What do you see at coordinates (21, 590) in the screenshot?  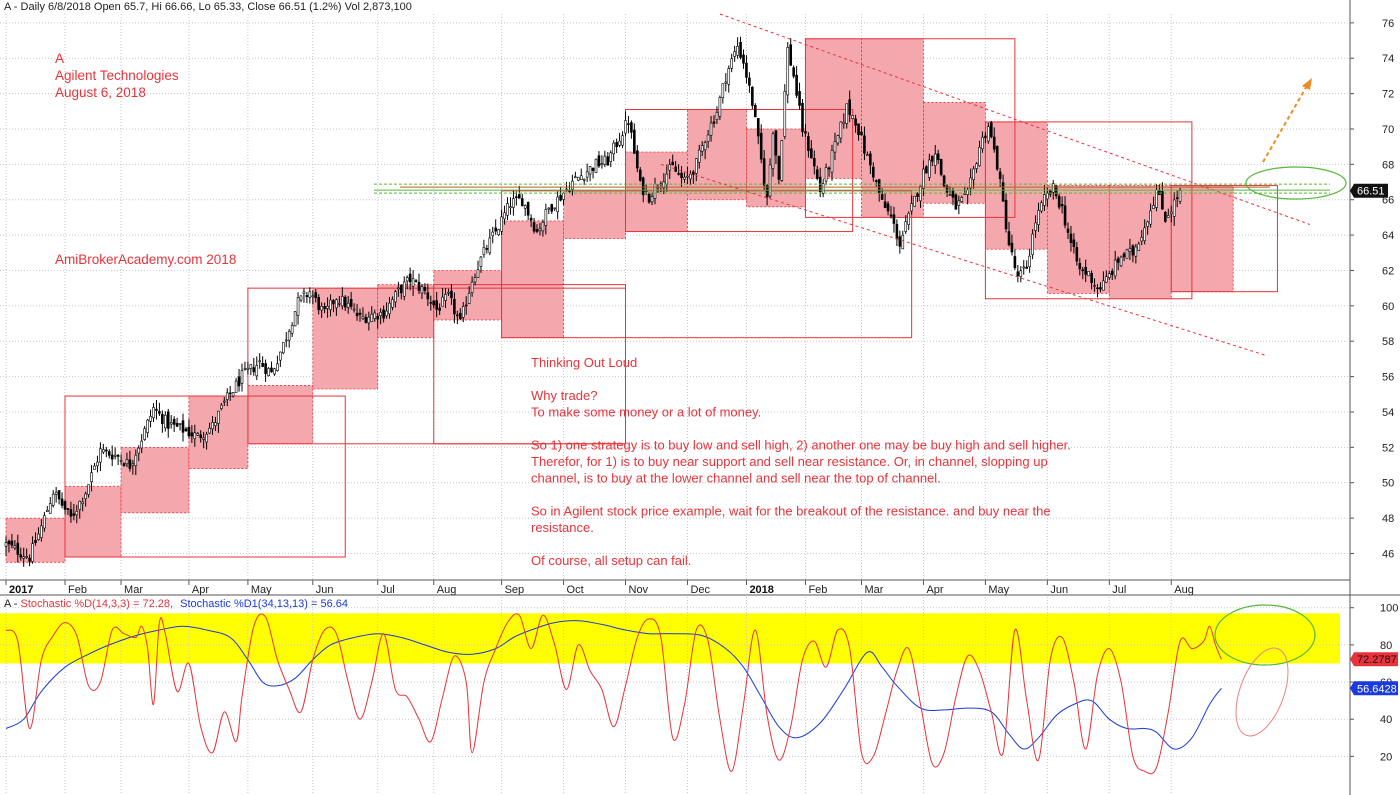 I see `month-label: 2017` at bounding box center [21, 590].